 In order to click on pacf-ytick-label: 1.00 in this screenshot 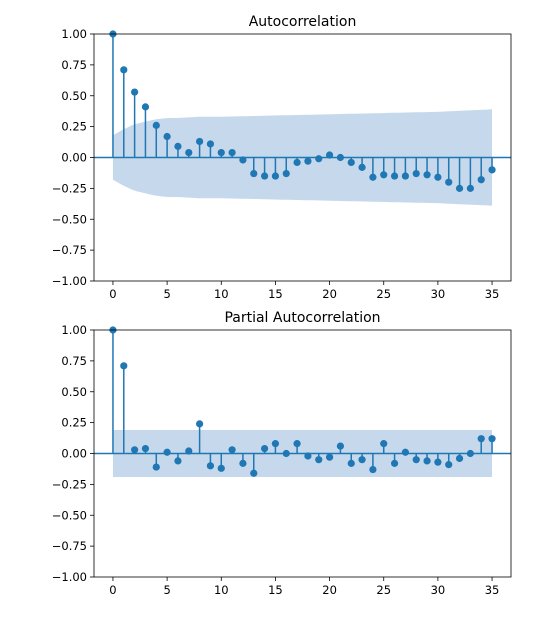, I will do `click(74, 330)`.